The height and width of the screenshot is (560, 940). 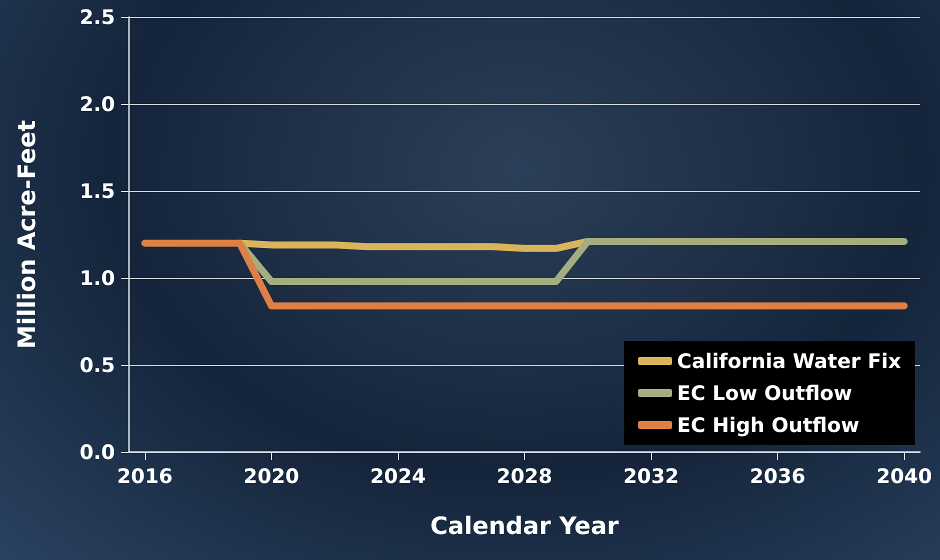 What do you see at coordinates (524, 526) in the screenshot?
I see `x-axis-title: Calendar Year` at bounding box center [524, 526].